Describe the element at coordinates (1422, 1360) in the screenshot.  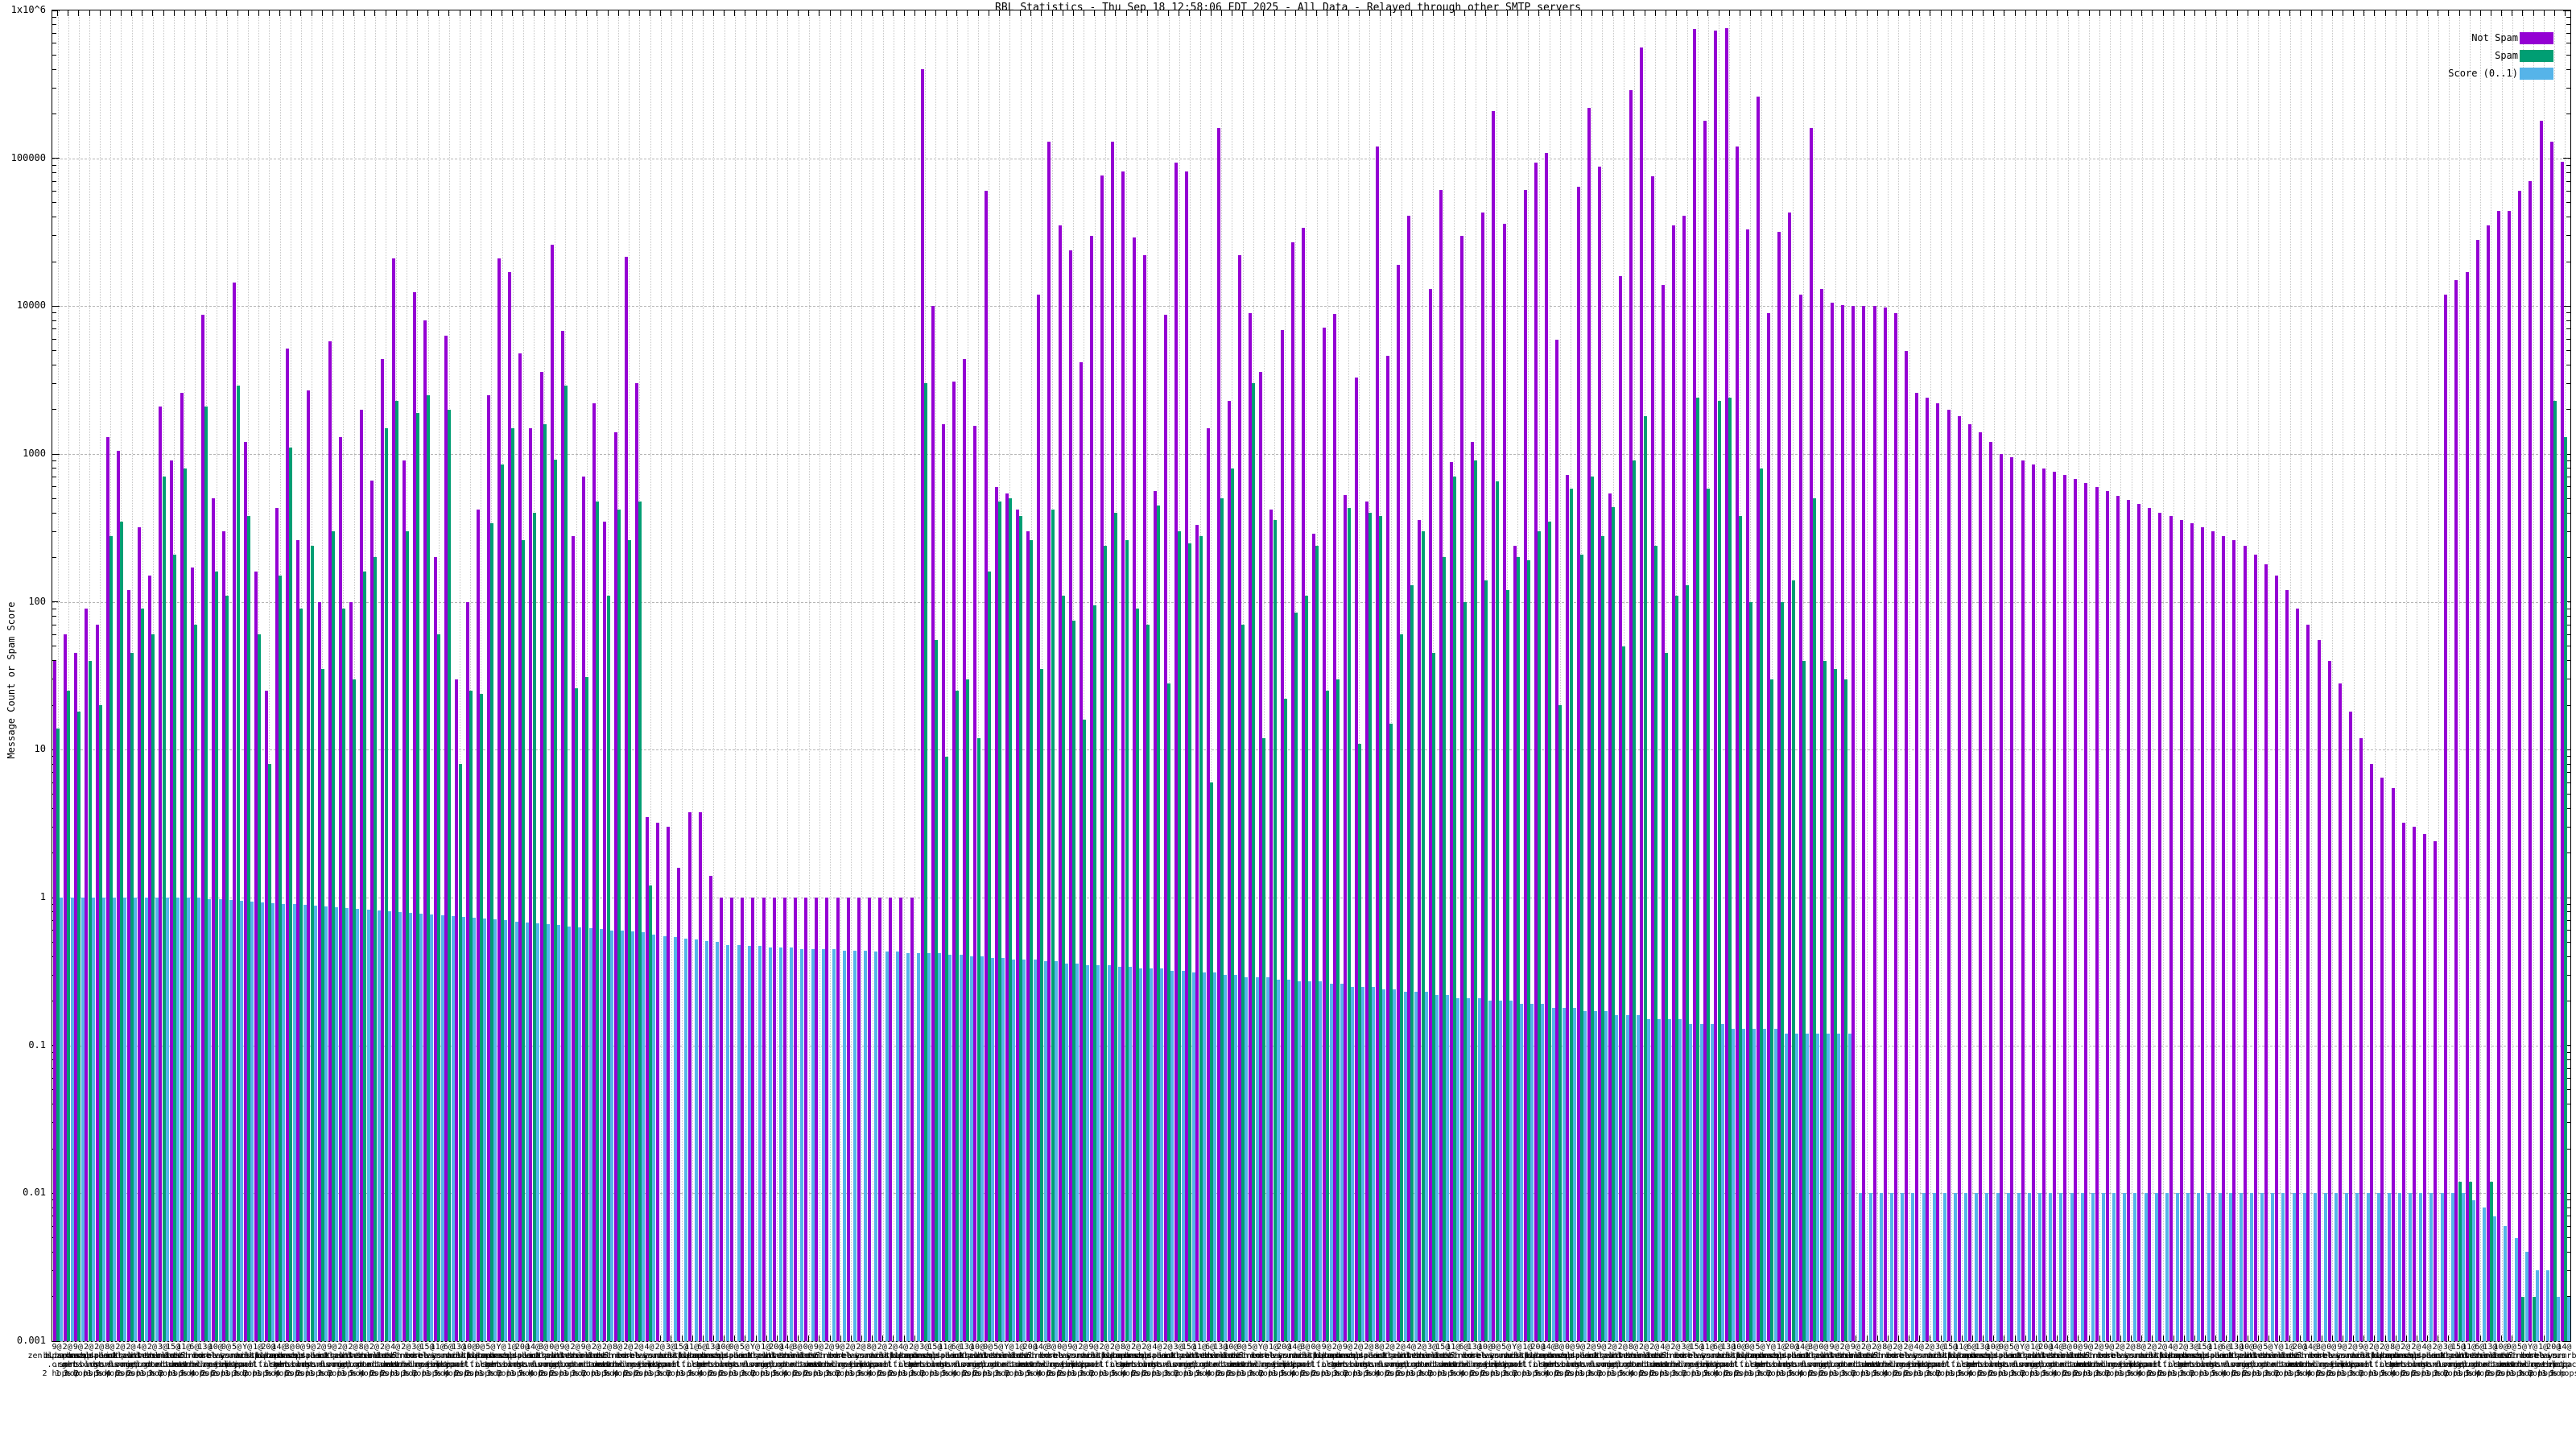
I see `x-tick-label: 2@ dnsbl-1 .uceprotect.net 1 hop` at that location.